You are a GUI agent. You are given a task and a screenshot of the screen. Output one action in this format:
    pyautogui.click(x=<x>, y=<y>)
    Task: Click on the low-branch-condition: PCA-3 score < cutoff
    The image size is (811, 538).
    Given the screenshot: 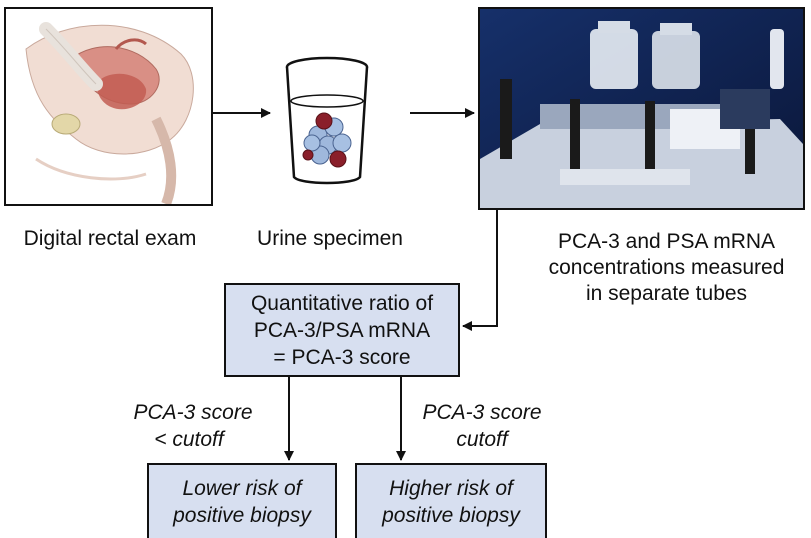 What is the action you would take?
    pyautogui.click(x=193, y=426)
    